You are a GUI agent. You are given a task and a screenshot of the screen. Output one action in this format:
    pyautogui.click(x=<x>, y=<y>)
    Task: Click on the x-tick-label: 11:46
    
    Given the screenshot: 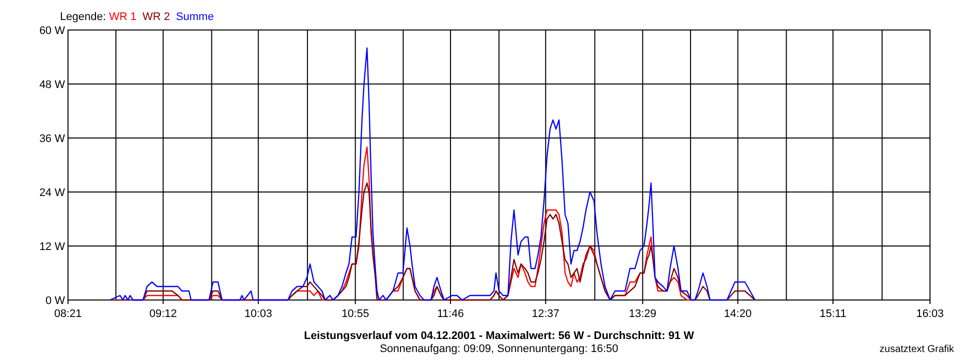 What is the action you would take?
    pyautogui.click(x=450, y=314)
    